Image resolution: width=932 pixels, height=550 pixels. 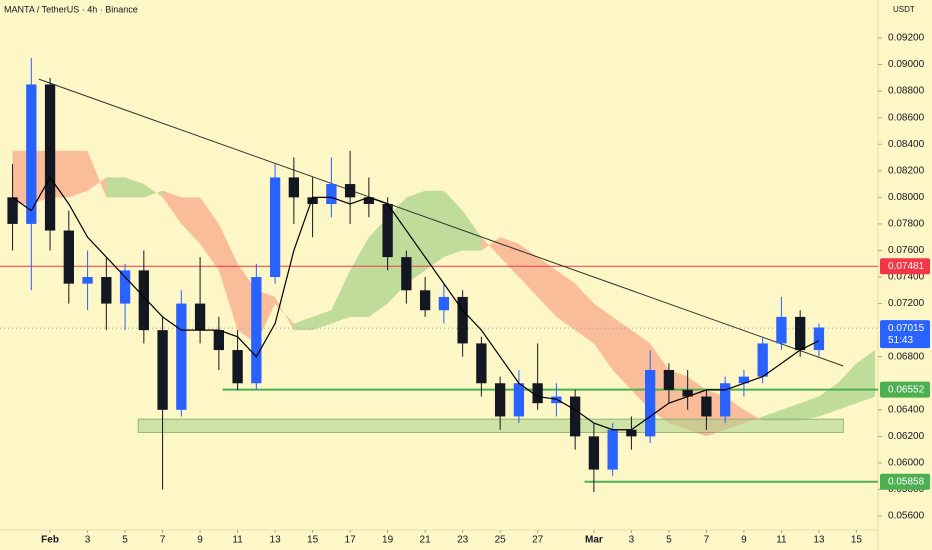 I want to click on y-tick-label: 0.06000, so click(x=906, y=463).